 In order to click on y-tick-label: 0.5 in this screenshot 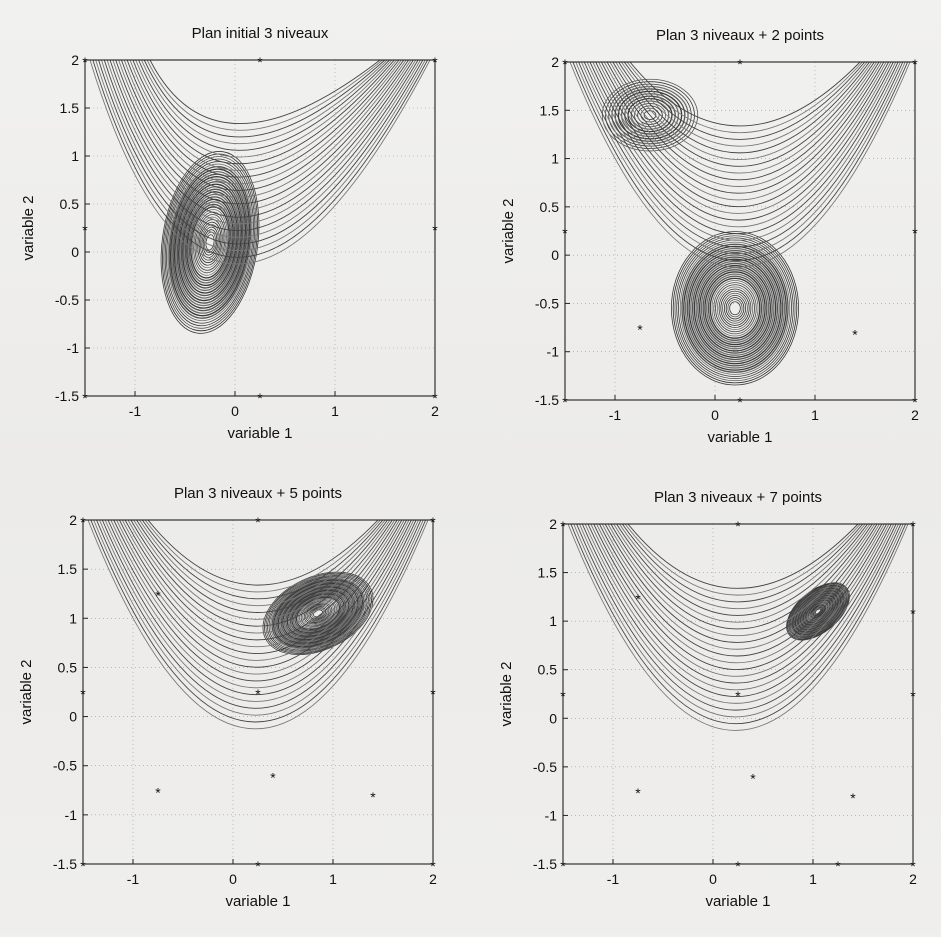, I will do `click(550, 207)`.